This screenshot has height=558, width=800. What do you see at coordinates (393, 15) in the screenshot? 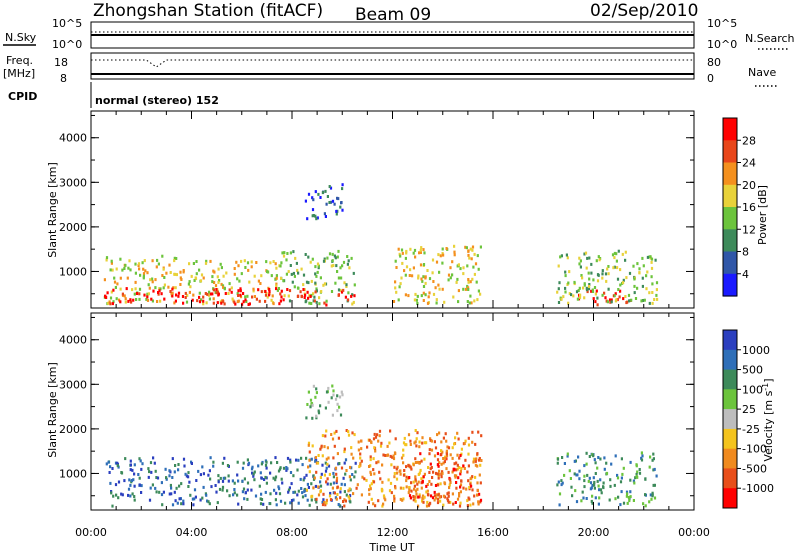
I see `beam-title: Beam 09` at bounding box center [393, 15].